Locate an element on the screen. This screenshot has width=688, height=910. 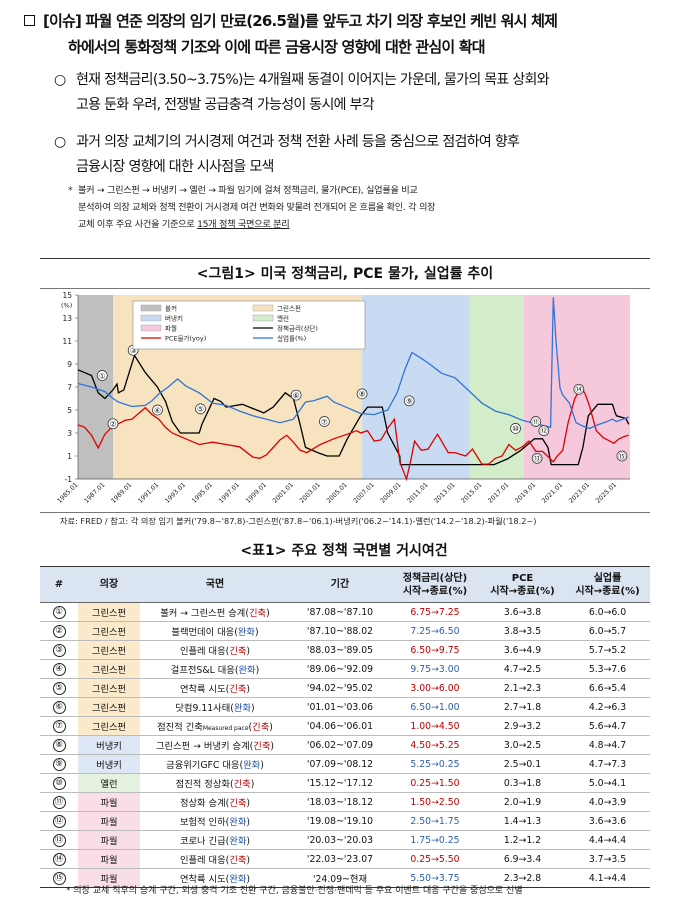
row-unemp: 6.0→6.0 is located at coordinates (607, 612).